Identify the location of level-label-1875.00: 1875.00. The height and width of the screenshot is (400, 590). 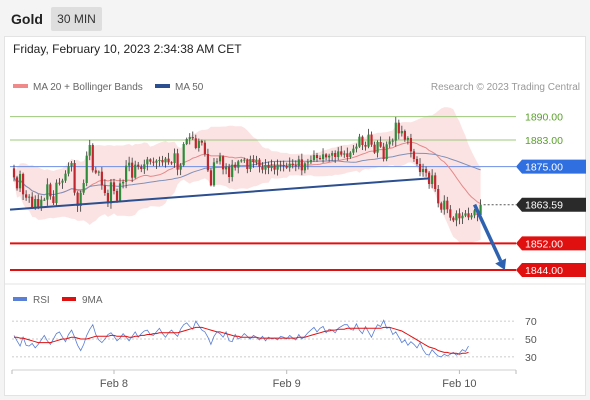
(544, 168).